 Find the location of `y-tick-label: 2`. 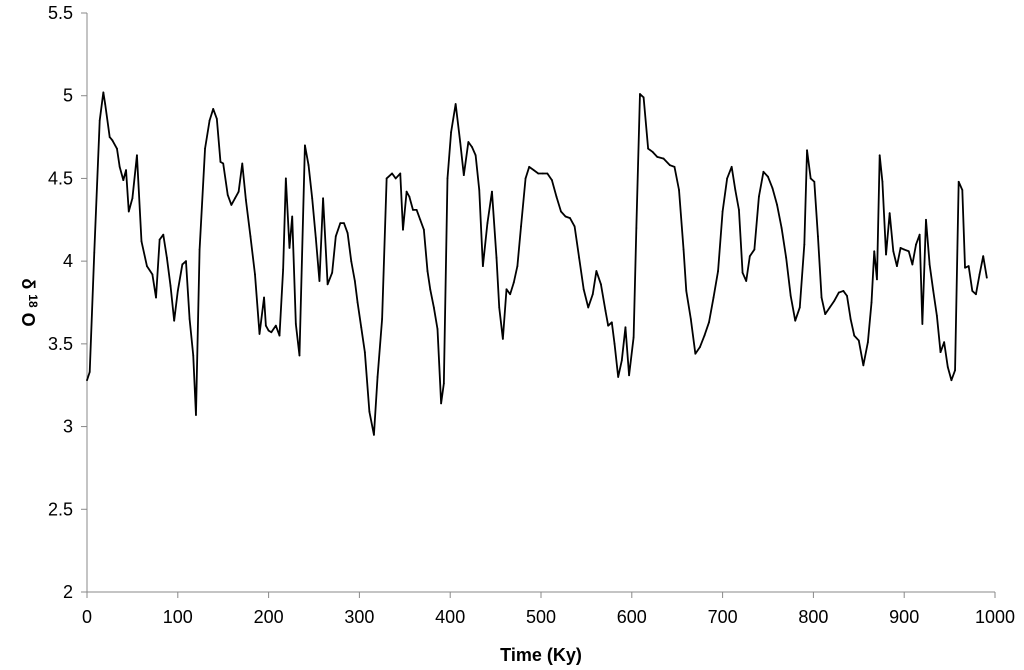

y-tick-label: 2 is located at coordinates (68, 592).